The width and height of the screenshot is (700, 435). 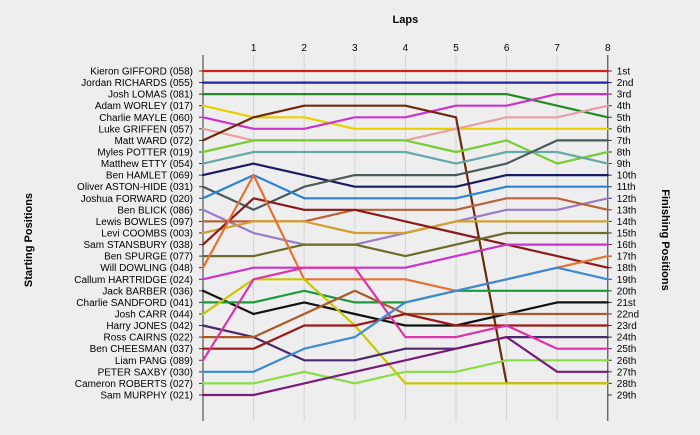 I want to click on lap-tick-label: 1, so click(x=254, y=48).